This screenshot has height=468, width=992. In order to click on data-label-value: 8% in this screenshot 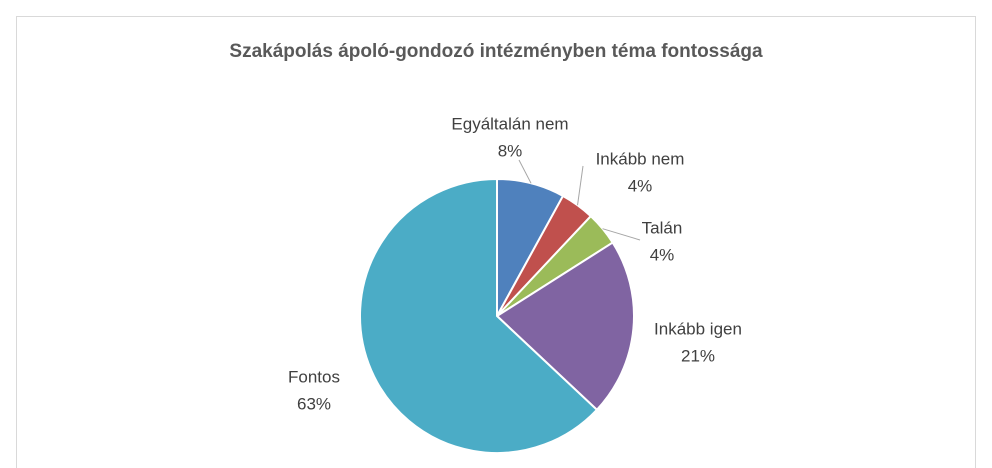, I will do `click(510, 150)`.